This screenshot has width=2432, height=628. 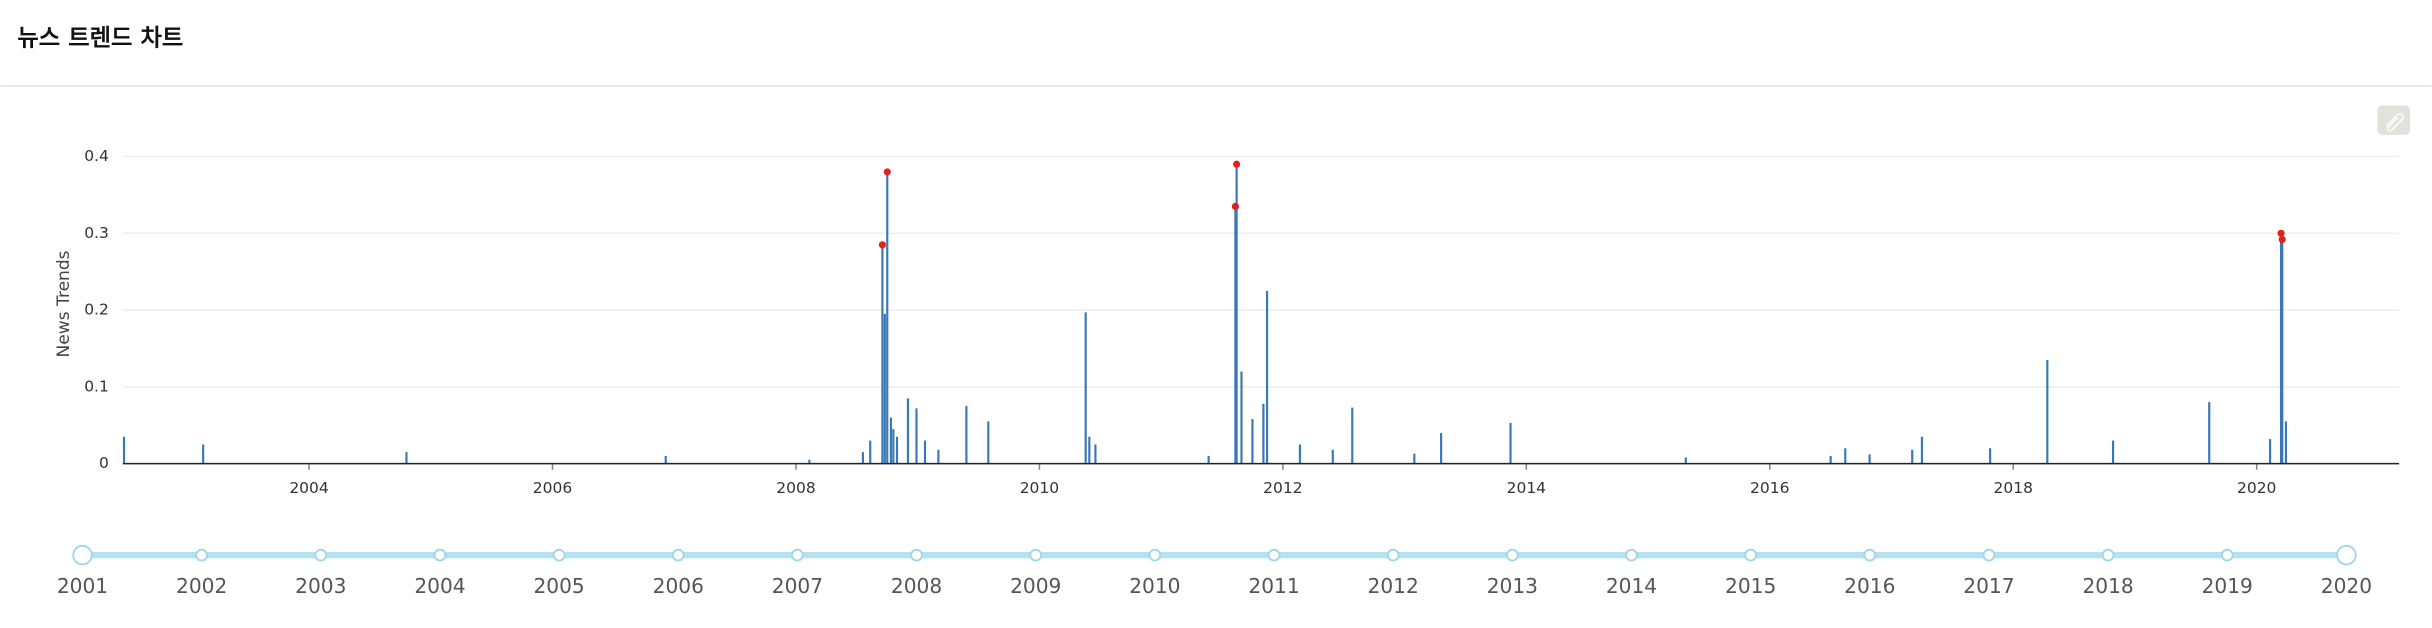 I want to click on y-axis-label: News Trends, so click(x=64, y=303).